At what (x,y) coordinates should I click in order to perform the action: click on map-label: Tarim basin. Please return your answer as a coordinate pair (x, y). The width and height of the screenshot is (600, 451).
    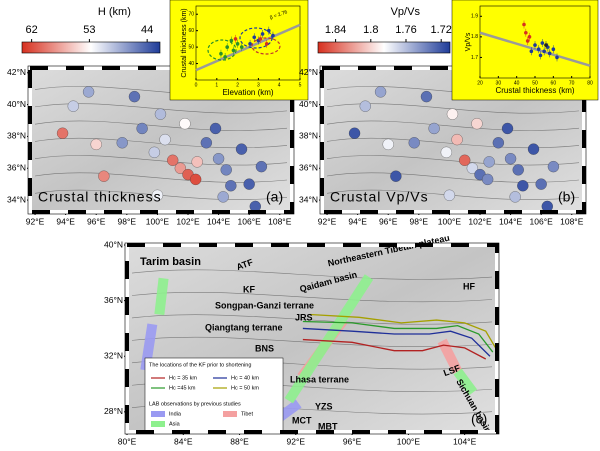
    Looking at the image, I should click on (170, 262).